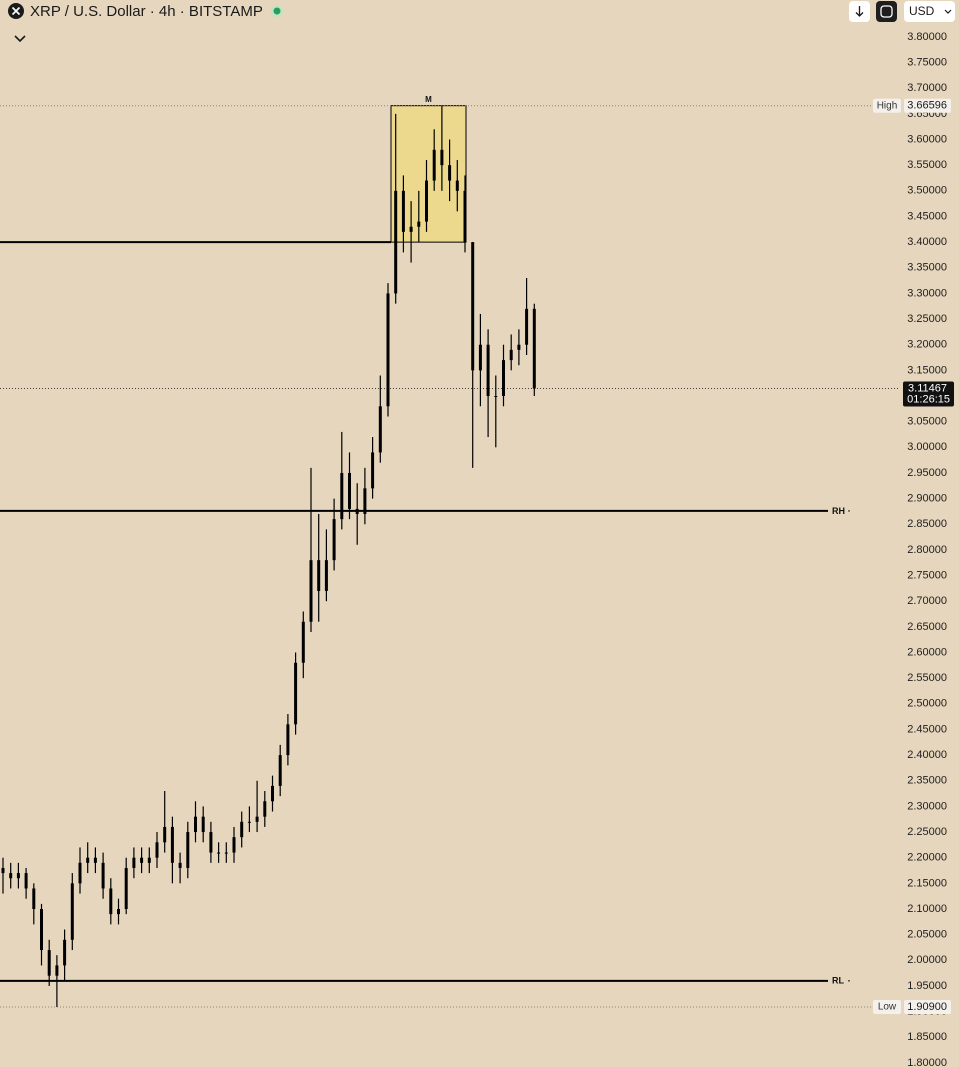 Image resolution: width=959 pixels, height=1067 pixels. I want to click on extreme-value: 1.90900, so click(927, 1007).